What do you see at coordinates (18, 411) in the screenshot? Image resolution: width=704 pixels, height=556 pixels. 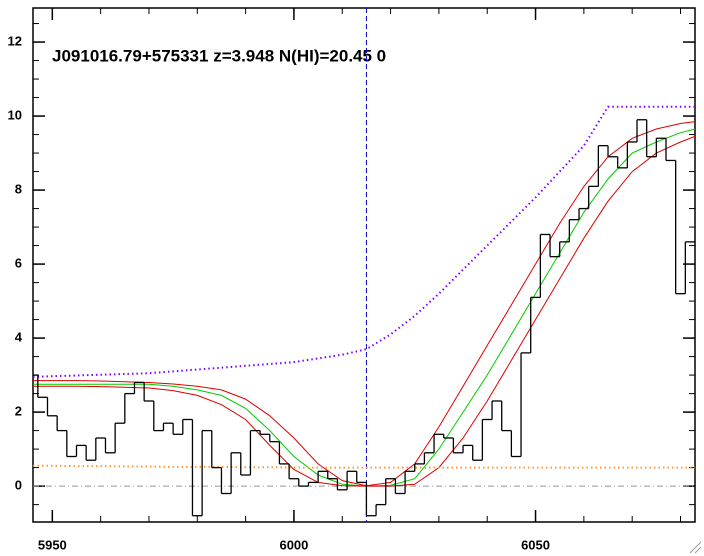 I see `y-tick-label: 2` at bounding box center [18, 411].